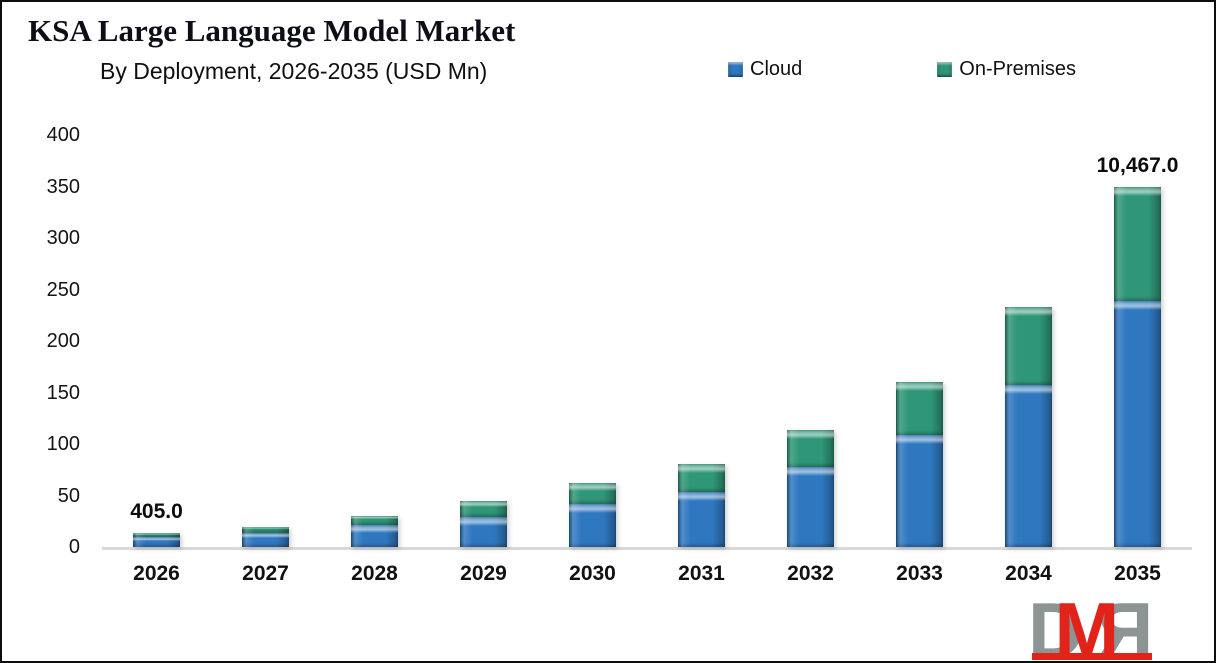 Image resolution: width=1216 pixels, height=663 pixels. Describe the element at coordinates (810, 360) in the screenshot. I see `bar-slot-2032: 2032` at that location.